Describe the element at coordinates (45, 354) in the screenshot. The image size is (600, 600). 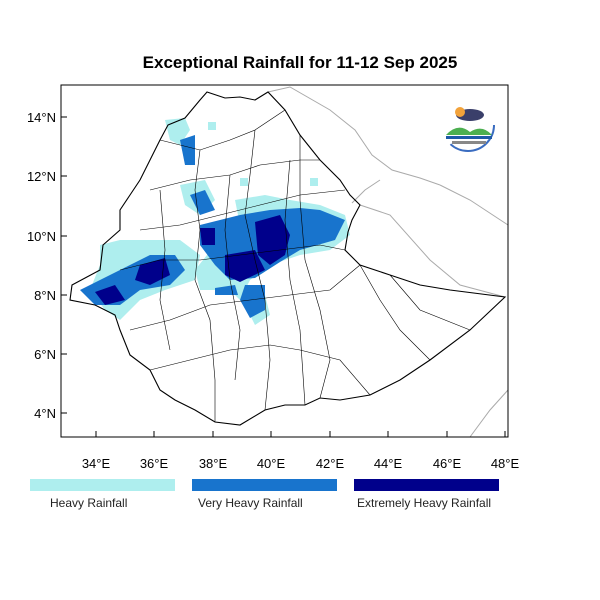
I see `y-tick-label: 6°N` at that location.